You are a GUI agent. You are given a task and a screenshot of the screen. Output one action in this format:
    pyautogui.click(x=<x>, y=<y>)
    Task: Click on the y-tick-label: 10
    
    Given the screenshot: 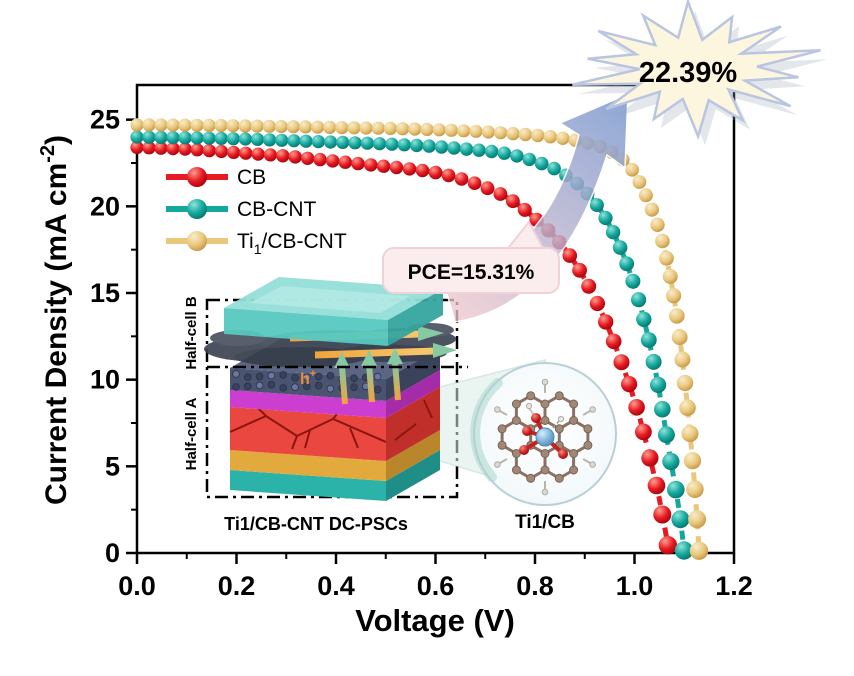 What is the action you would take?
    pyautogui.click(x=105, y=380)
    